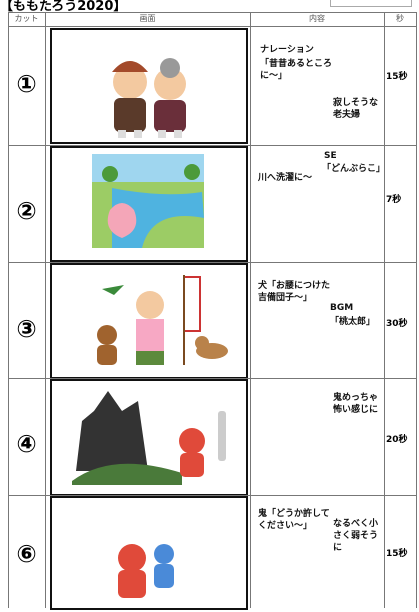  Describe the element at coordinates (353, 322) in the screenshot. I see `content-text: 「桃太郎」` at that location.